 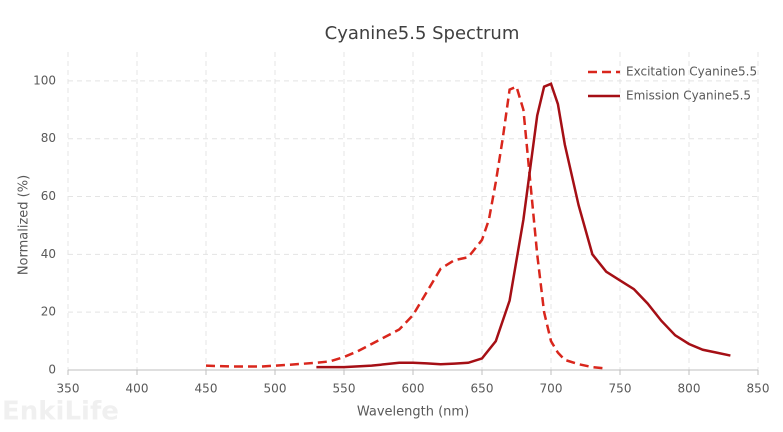 What do you see at coordinates (551, 389) in the screenshot?
I see `x-tick-label: 700` at bounding box center [551, 389].